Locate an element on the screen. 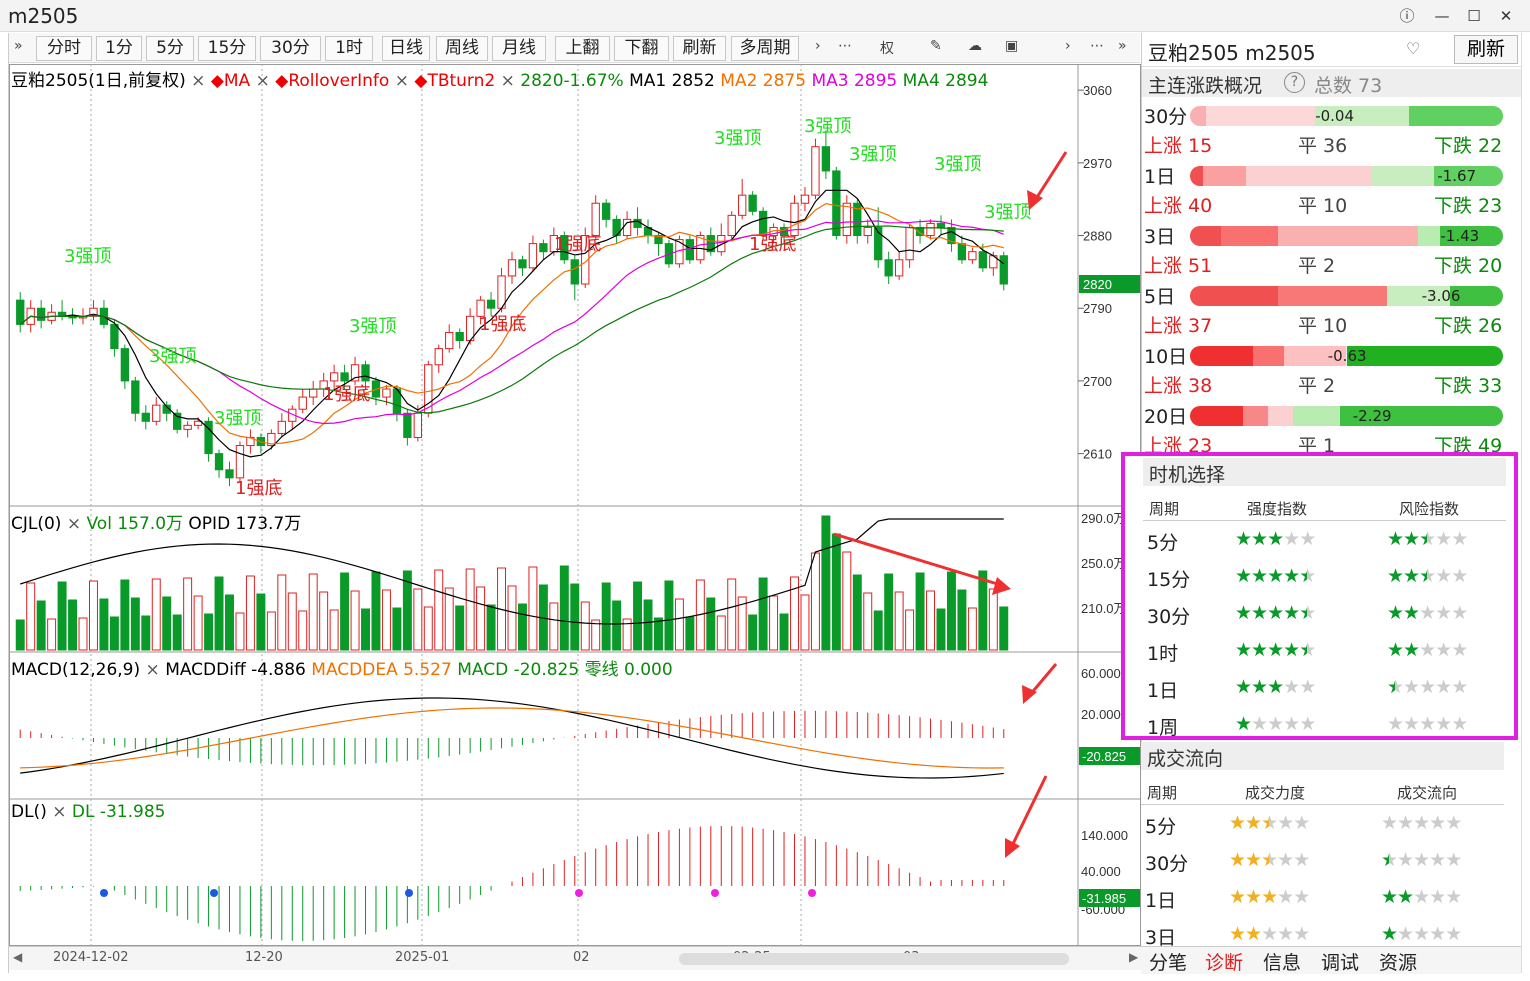 Image resolution: width=1530 pixels, height=981 pixels. refresh-button: 刷新 is located at coordinates (1486, 49).